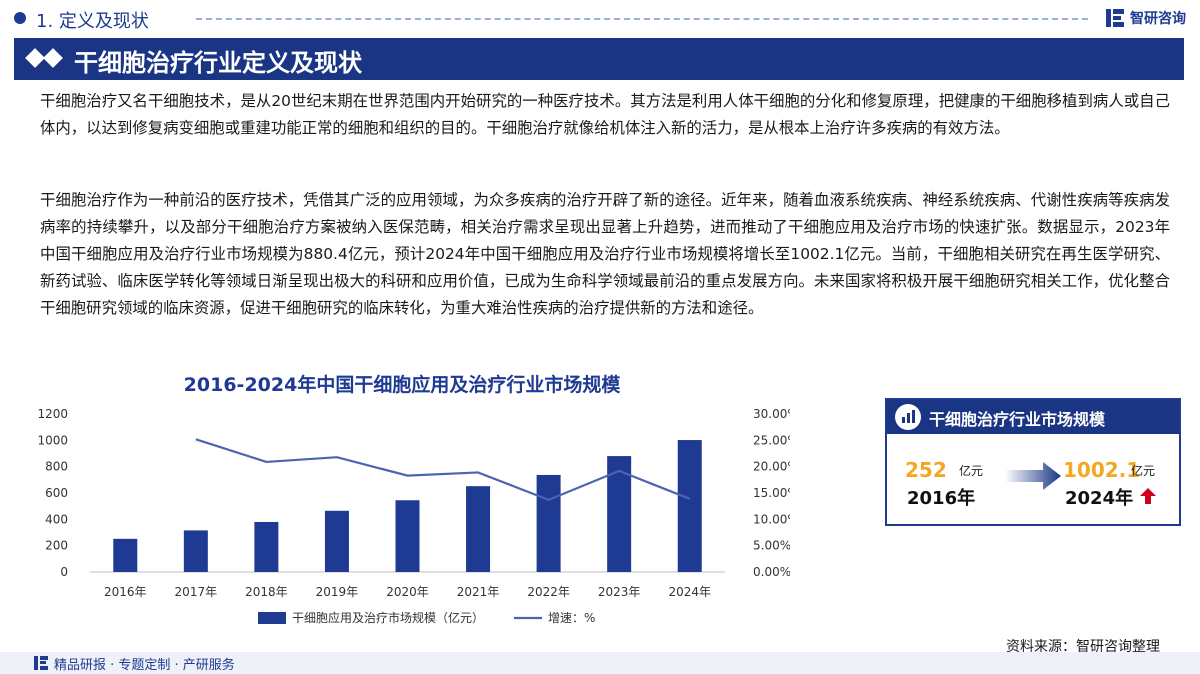  I want to click on y-right-tick-label: 10.00%, so click(771, 519).